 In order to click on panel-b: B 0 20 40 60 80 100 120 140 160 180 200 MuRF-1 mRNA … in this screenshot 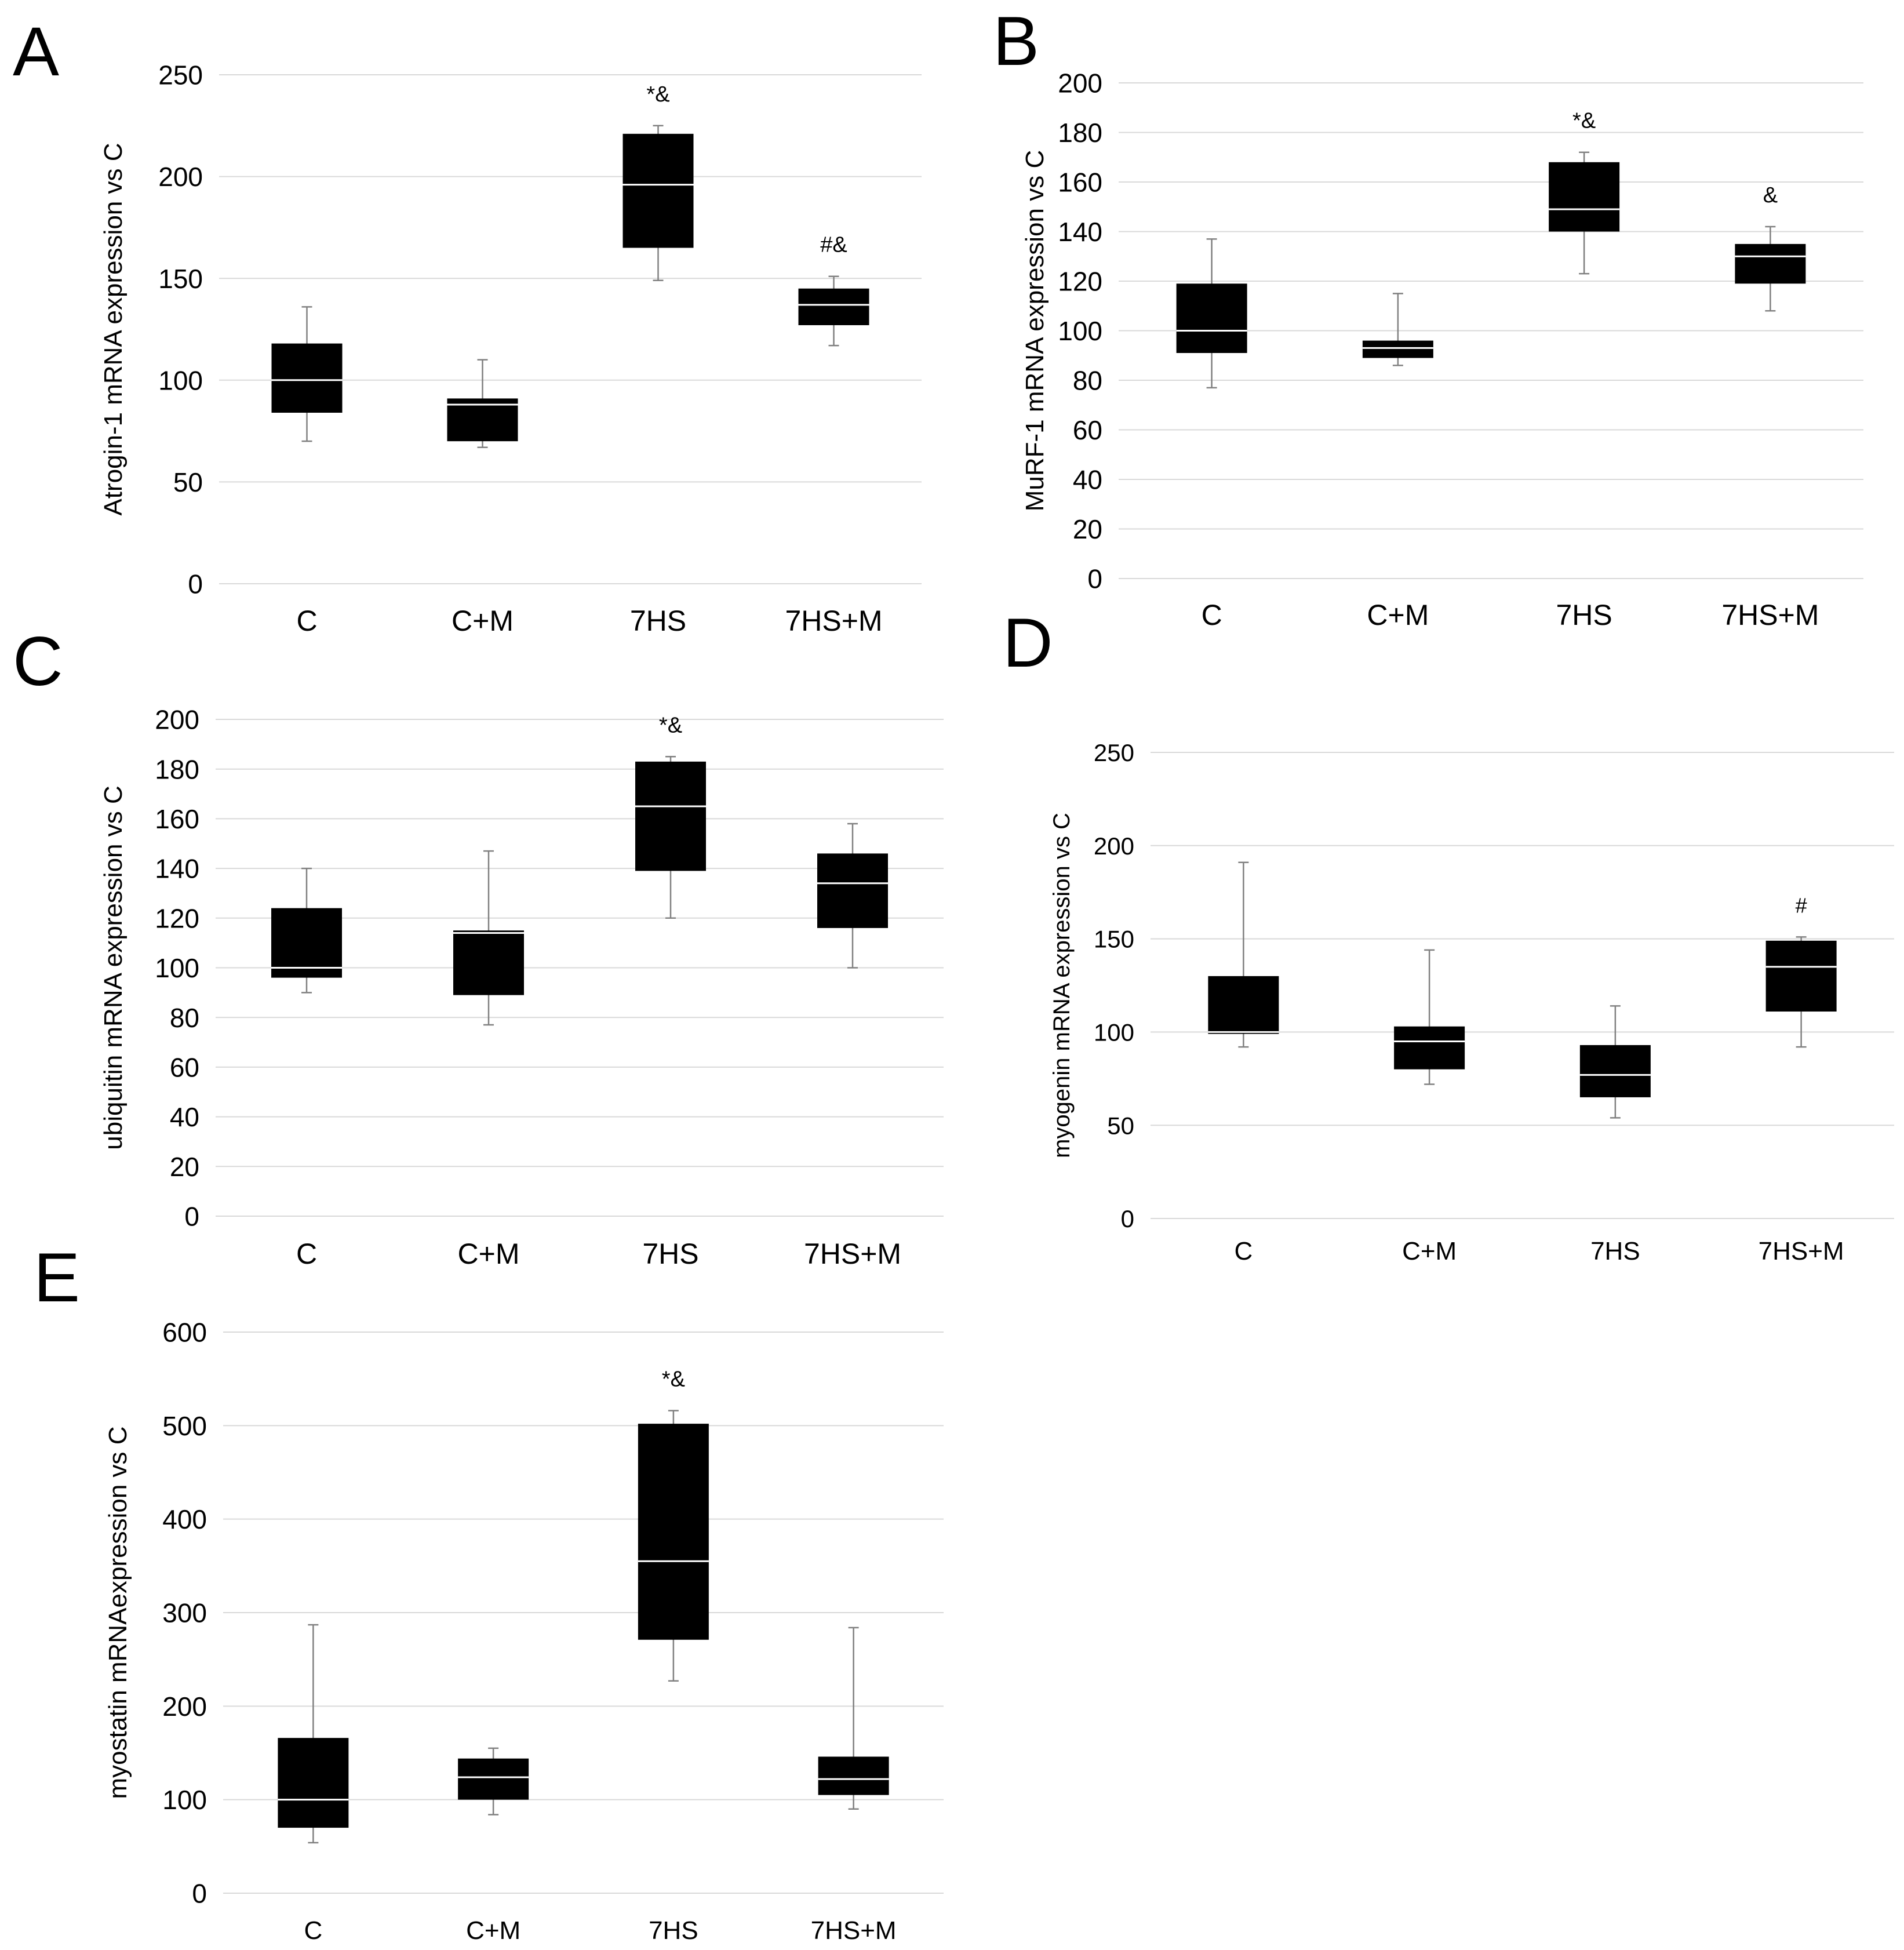, I will do `click(1428, 316)`.